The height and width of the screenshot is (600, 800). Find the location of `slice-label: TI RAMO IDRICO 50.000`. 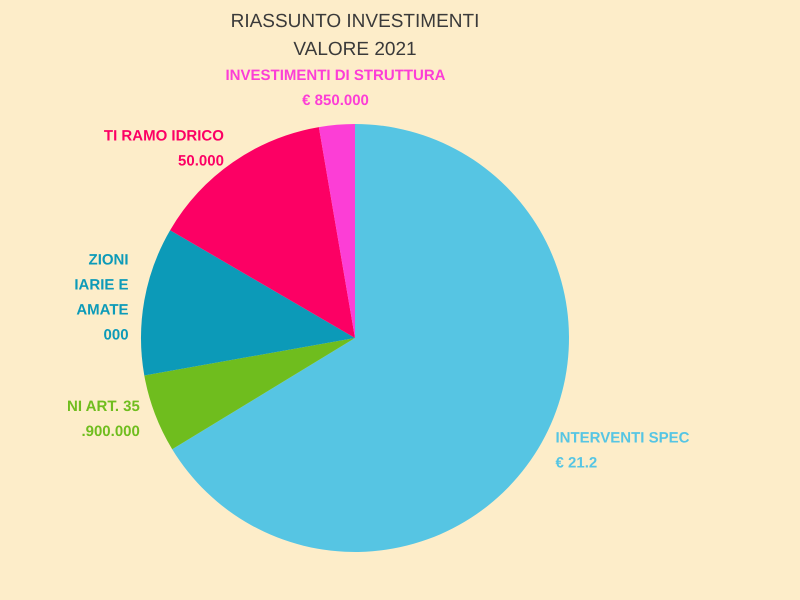

slice-label: TI RAMO IDRICO 50.000 is located at coordinates (164, 149).